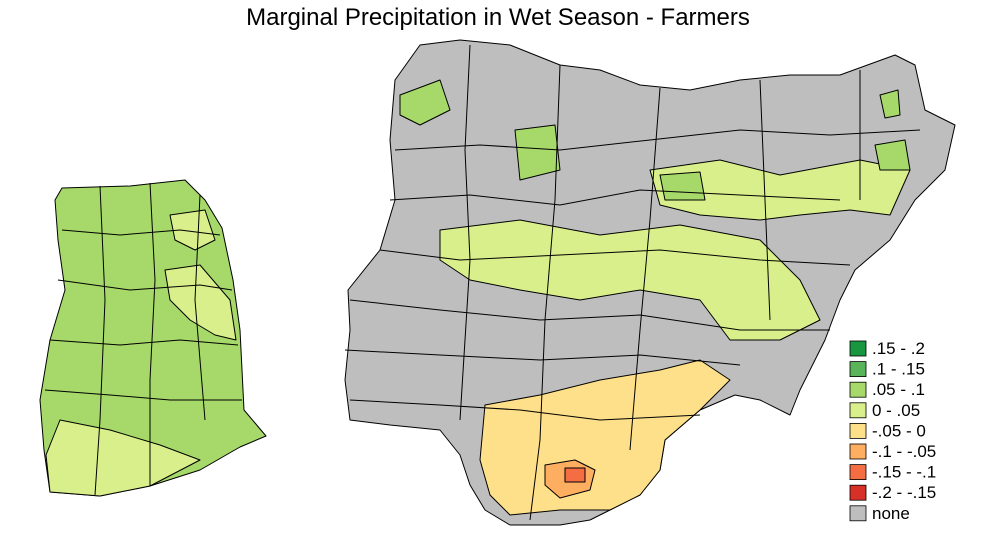 The image size is (1000, 537). Describe the element at coordinates (143, 339) in the screenshot. I see `district-borders` at that location.